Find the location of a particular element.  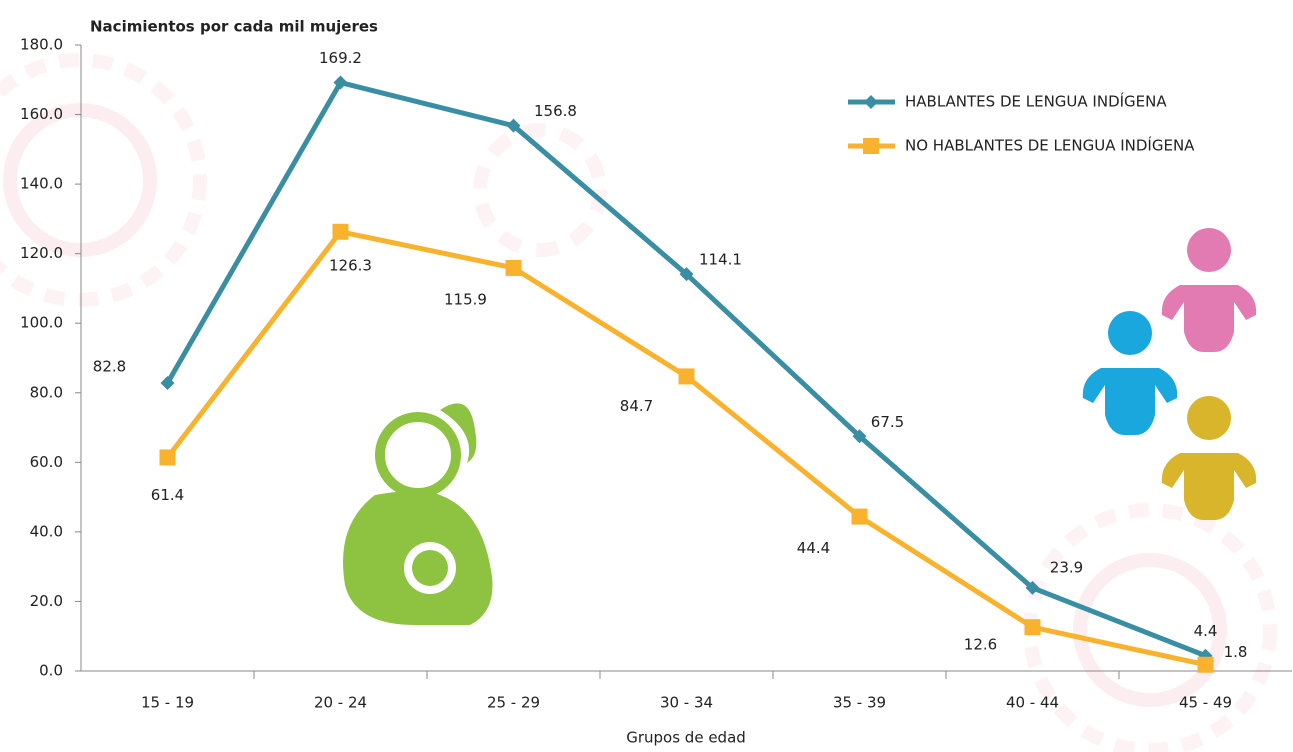

data-label: 44.4 is located at coordinates (813, 548).